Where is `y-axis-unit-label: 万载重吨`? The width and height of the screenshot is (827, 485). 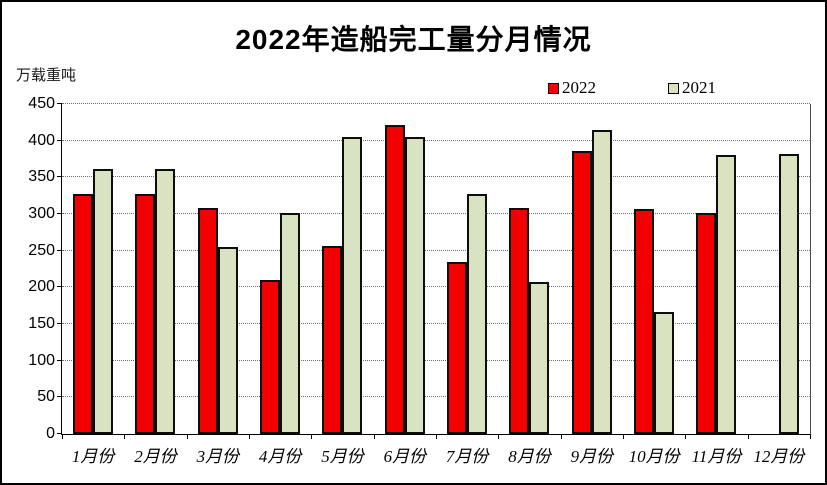
y-axis-unit-label: 万载重吨 is located at coordinates (46, 75).